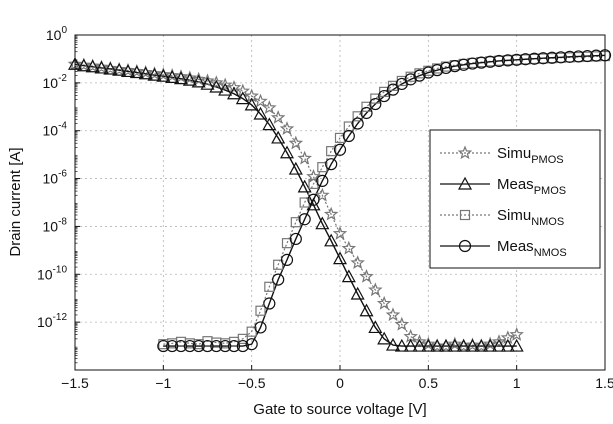 This screenshot has height=424, width=613. Describe the element at coordinates (340, 383) in the screenshot. I see `x-tick-label: 0` at that location.